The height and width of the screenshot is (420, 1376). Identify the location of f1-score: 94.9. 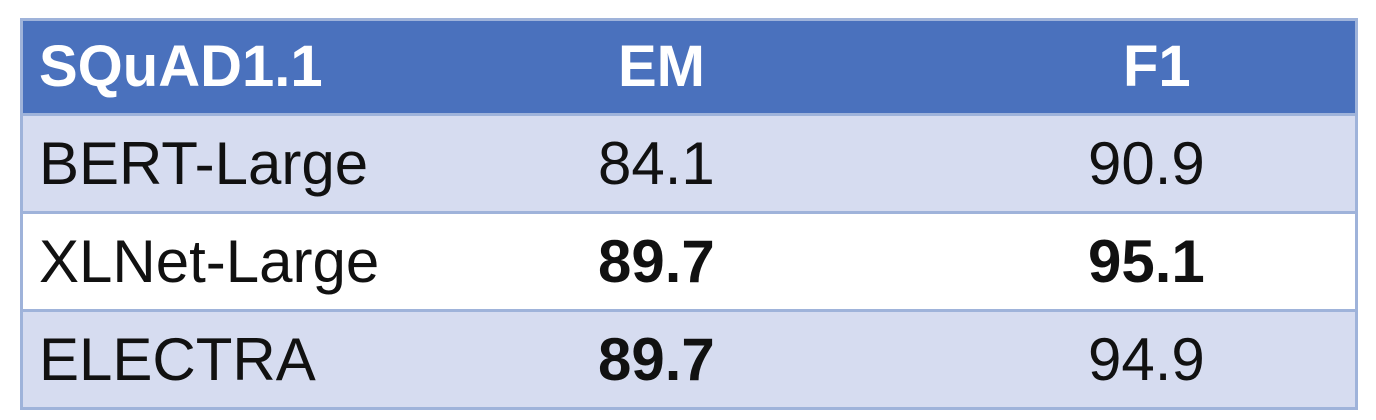
(1146, 359).